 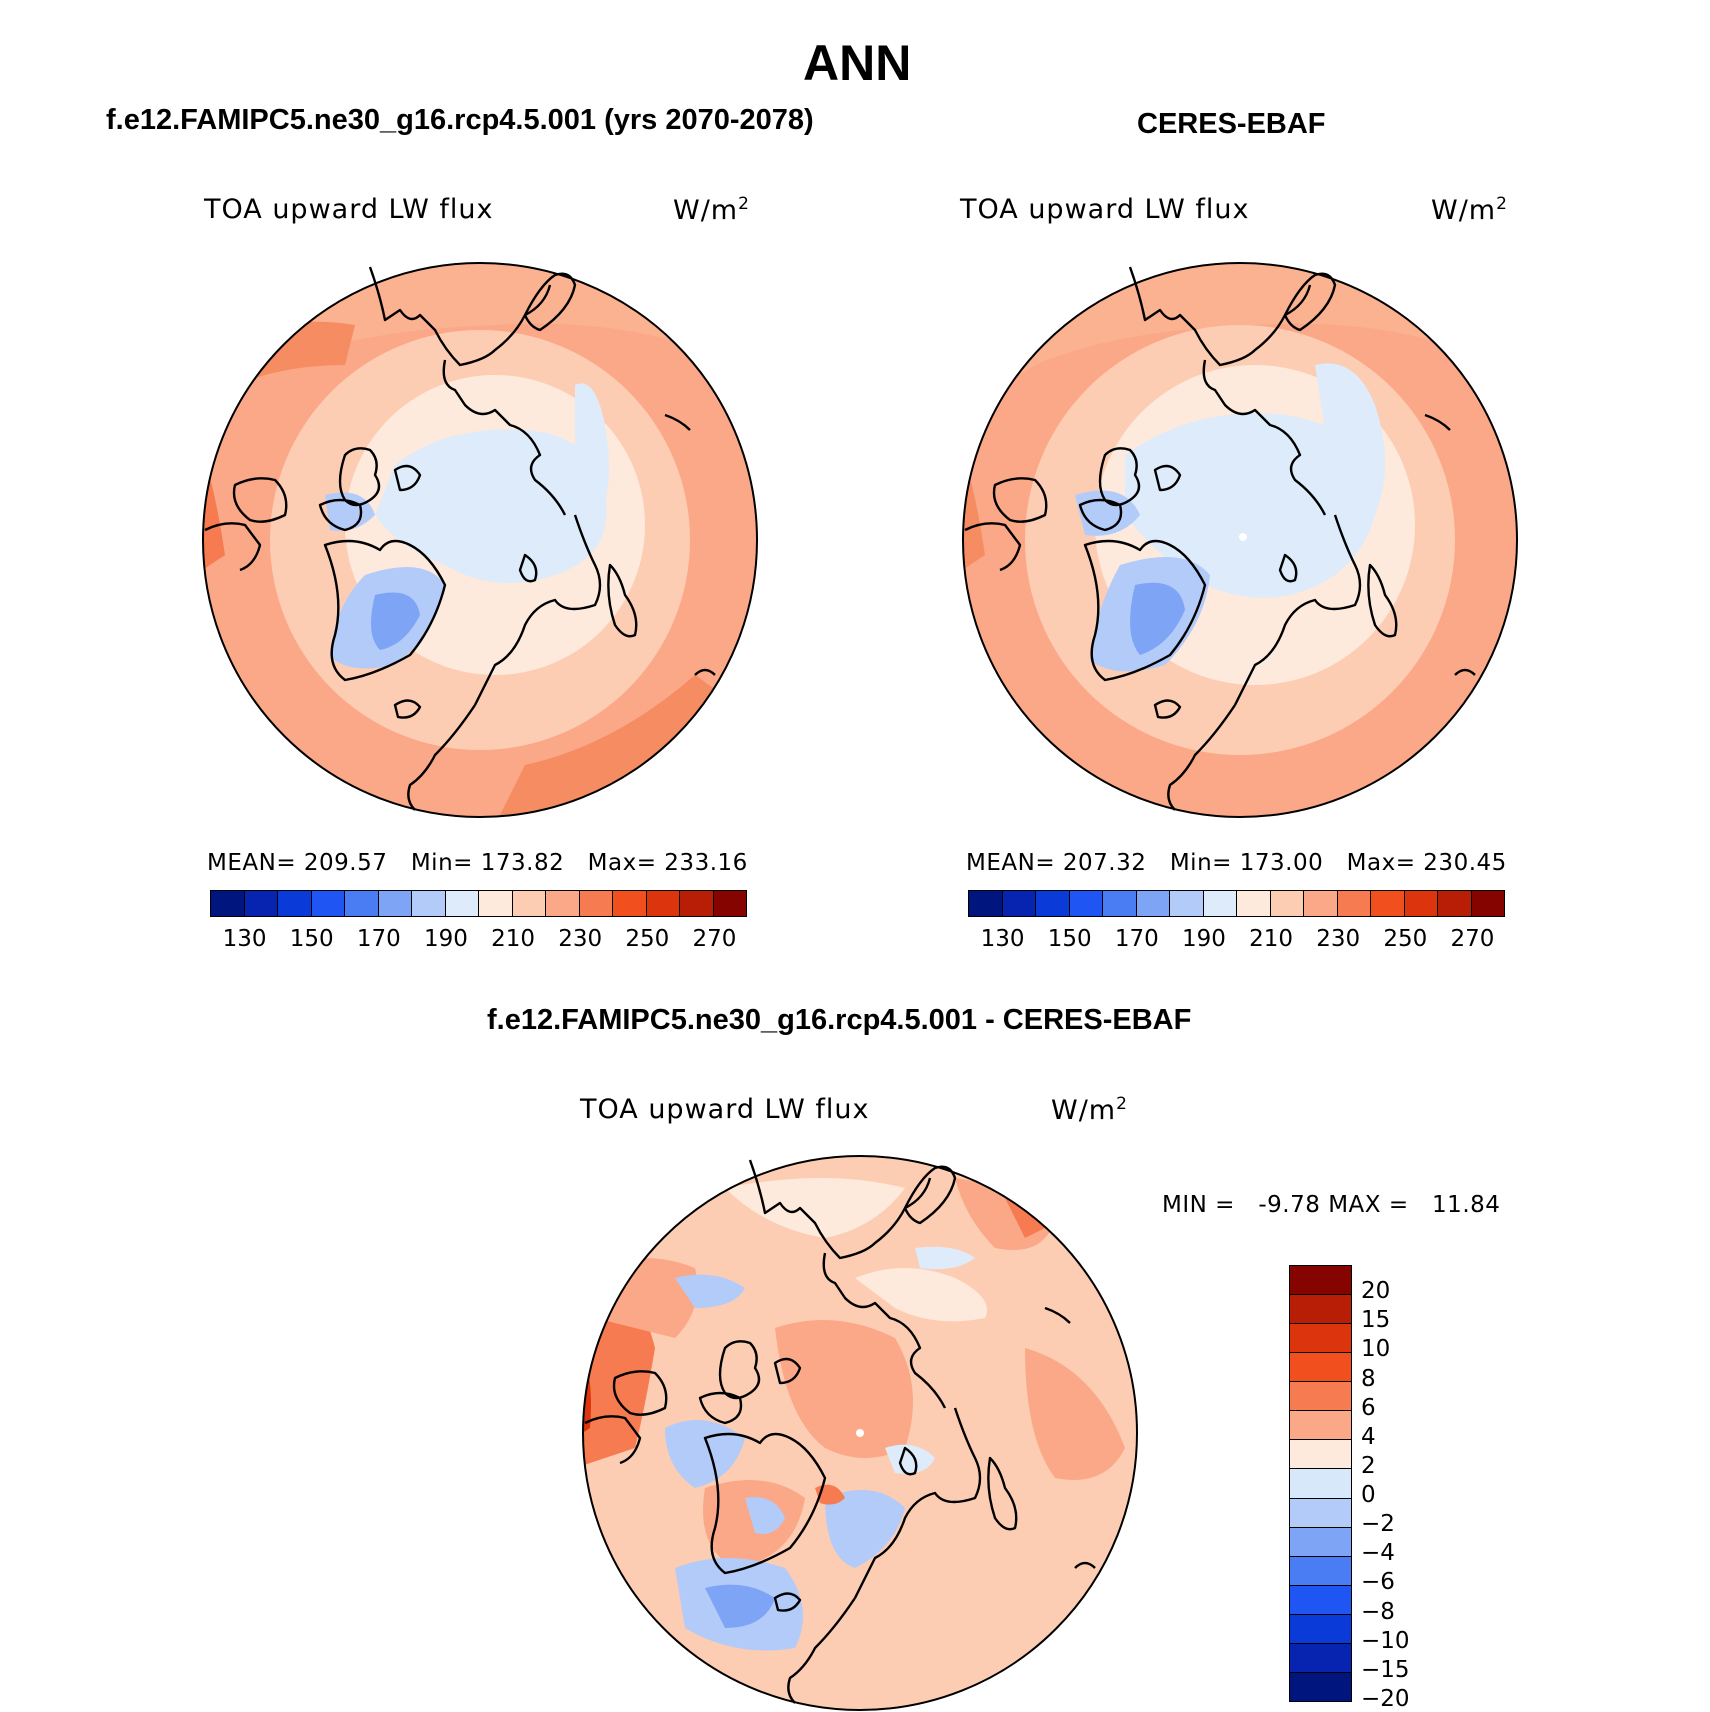 What do you see at coordinates (1368, 1495) in the screenshot?
I see `colorbar-tick-label: 0` at bounding box center [1368, 1495].